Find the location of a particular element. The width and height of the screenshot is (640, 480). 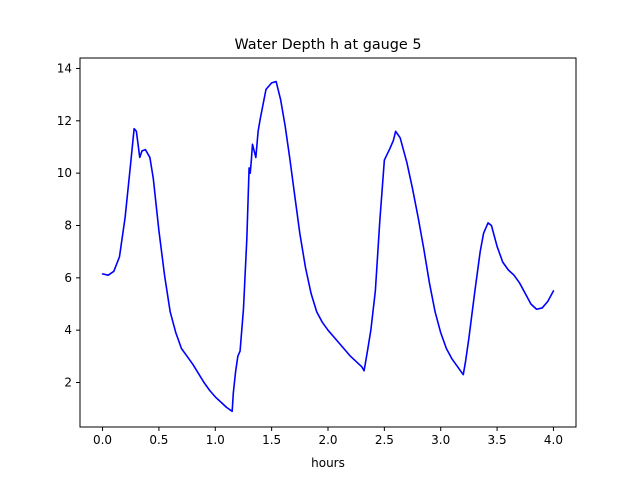

x-tick-label: 2.0 is located at coordinates (327, 440).